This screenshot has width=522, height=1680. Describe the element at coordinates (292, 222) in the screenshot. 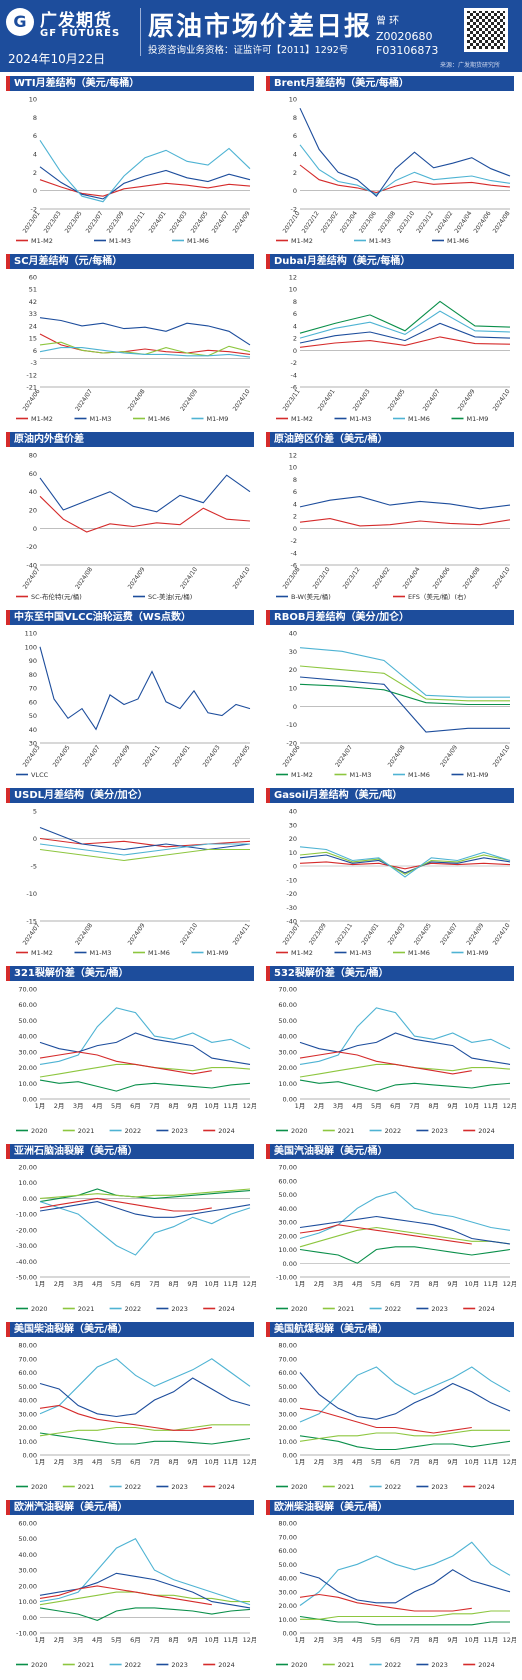

I see `x-tick-label: 2022/10` at that location.